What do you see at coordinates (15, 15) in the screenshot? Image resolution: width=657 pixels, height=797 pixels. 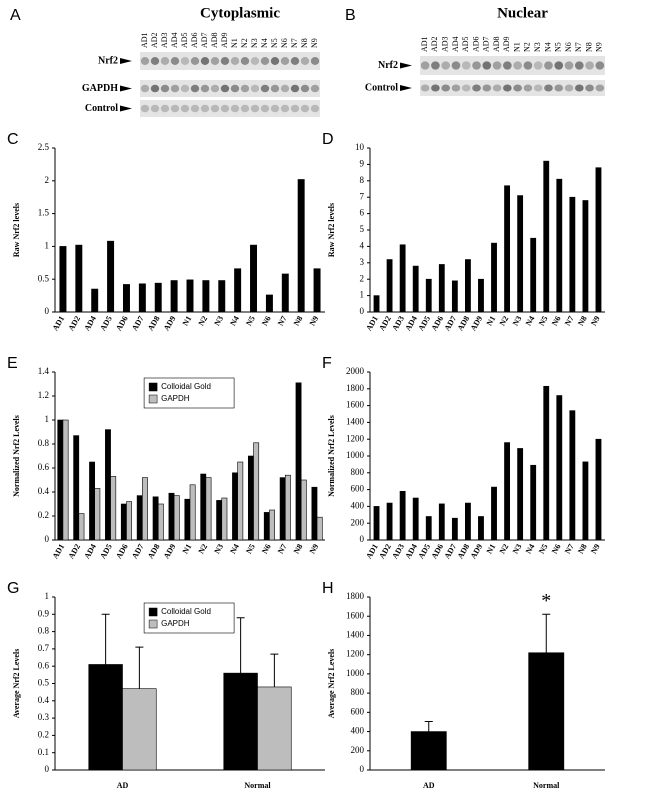 I see `panel-letter: A` at bounding box center [15, 15].